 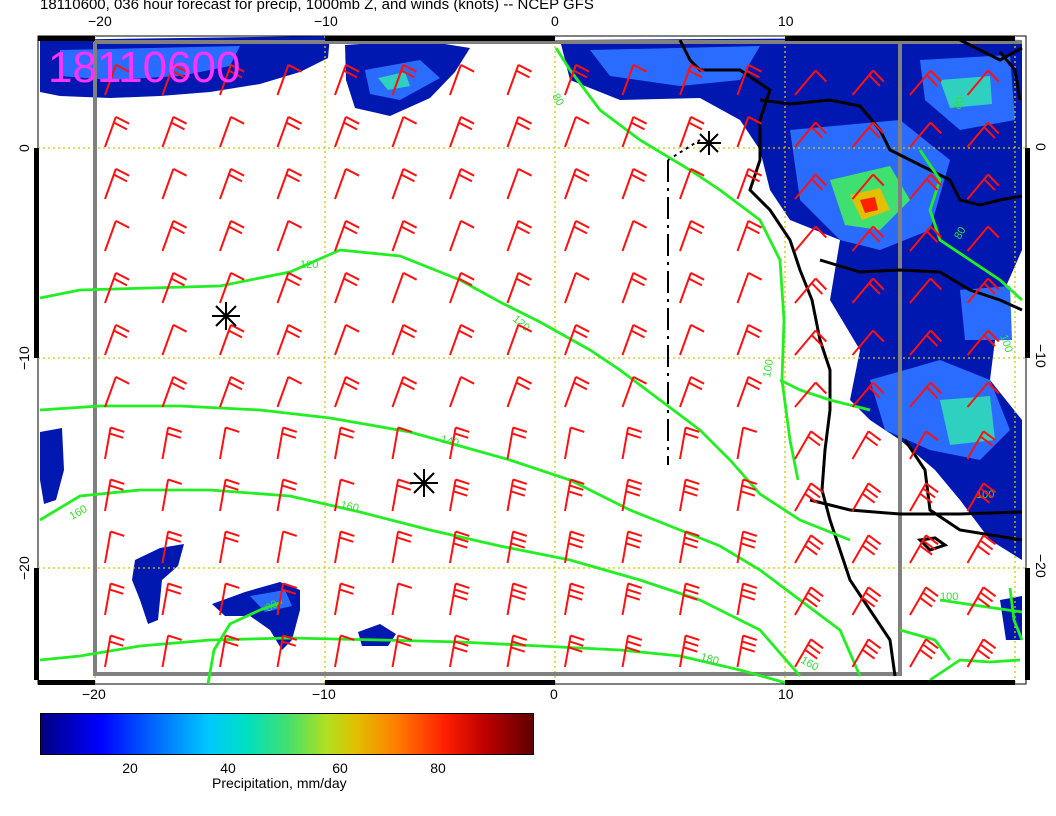 What do you see at coordinates (130, 768) in the screenshot?
I see `colorbar-tick-label: 20` at bounding box center [130, 768].